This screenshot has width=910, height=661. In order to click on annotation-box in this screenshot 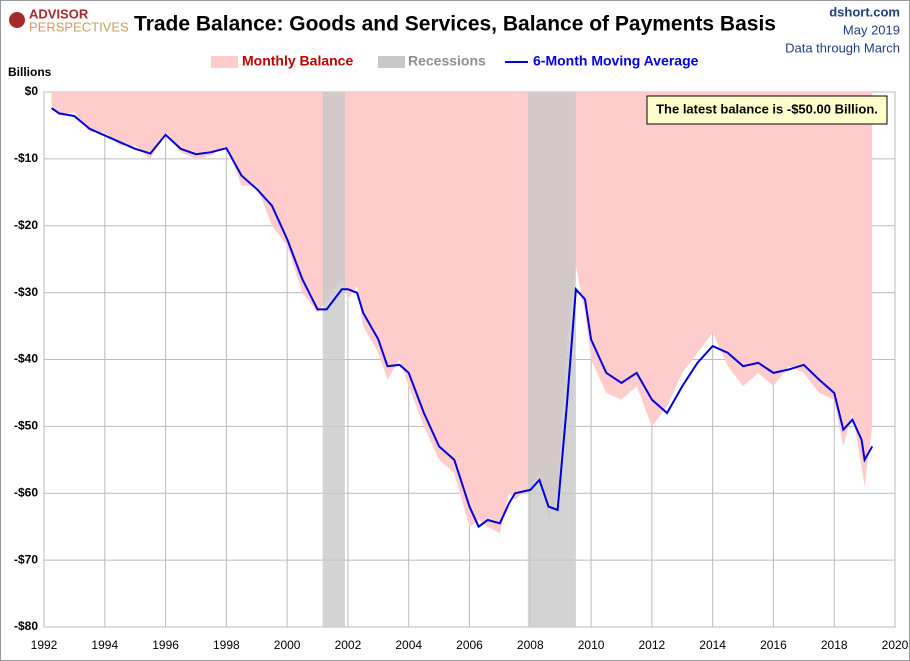, I will do `click(767, 110)`.